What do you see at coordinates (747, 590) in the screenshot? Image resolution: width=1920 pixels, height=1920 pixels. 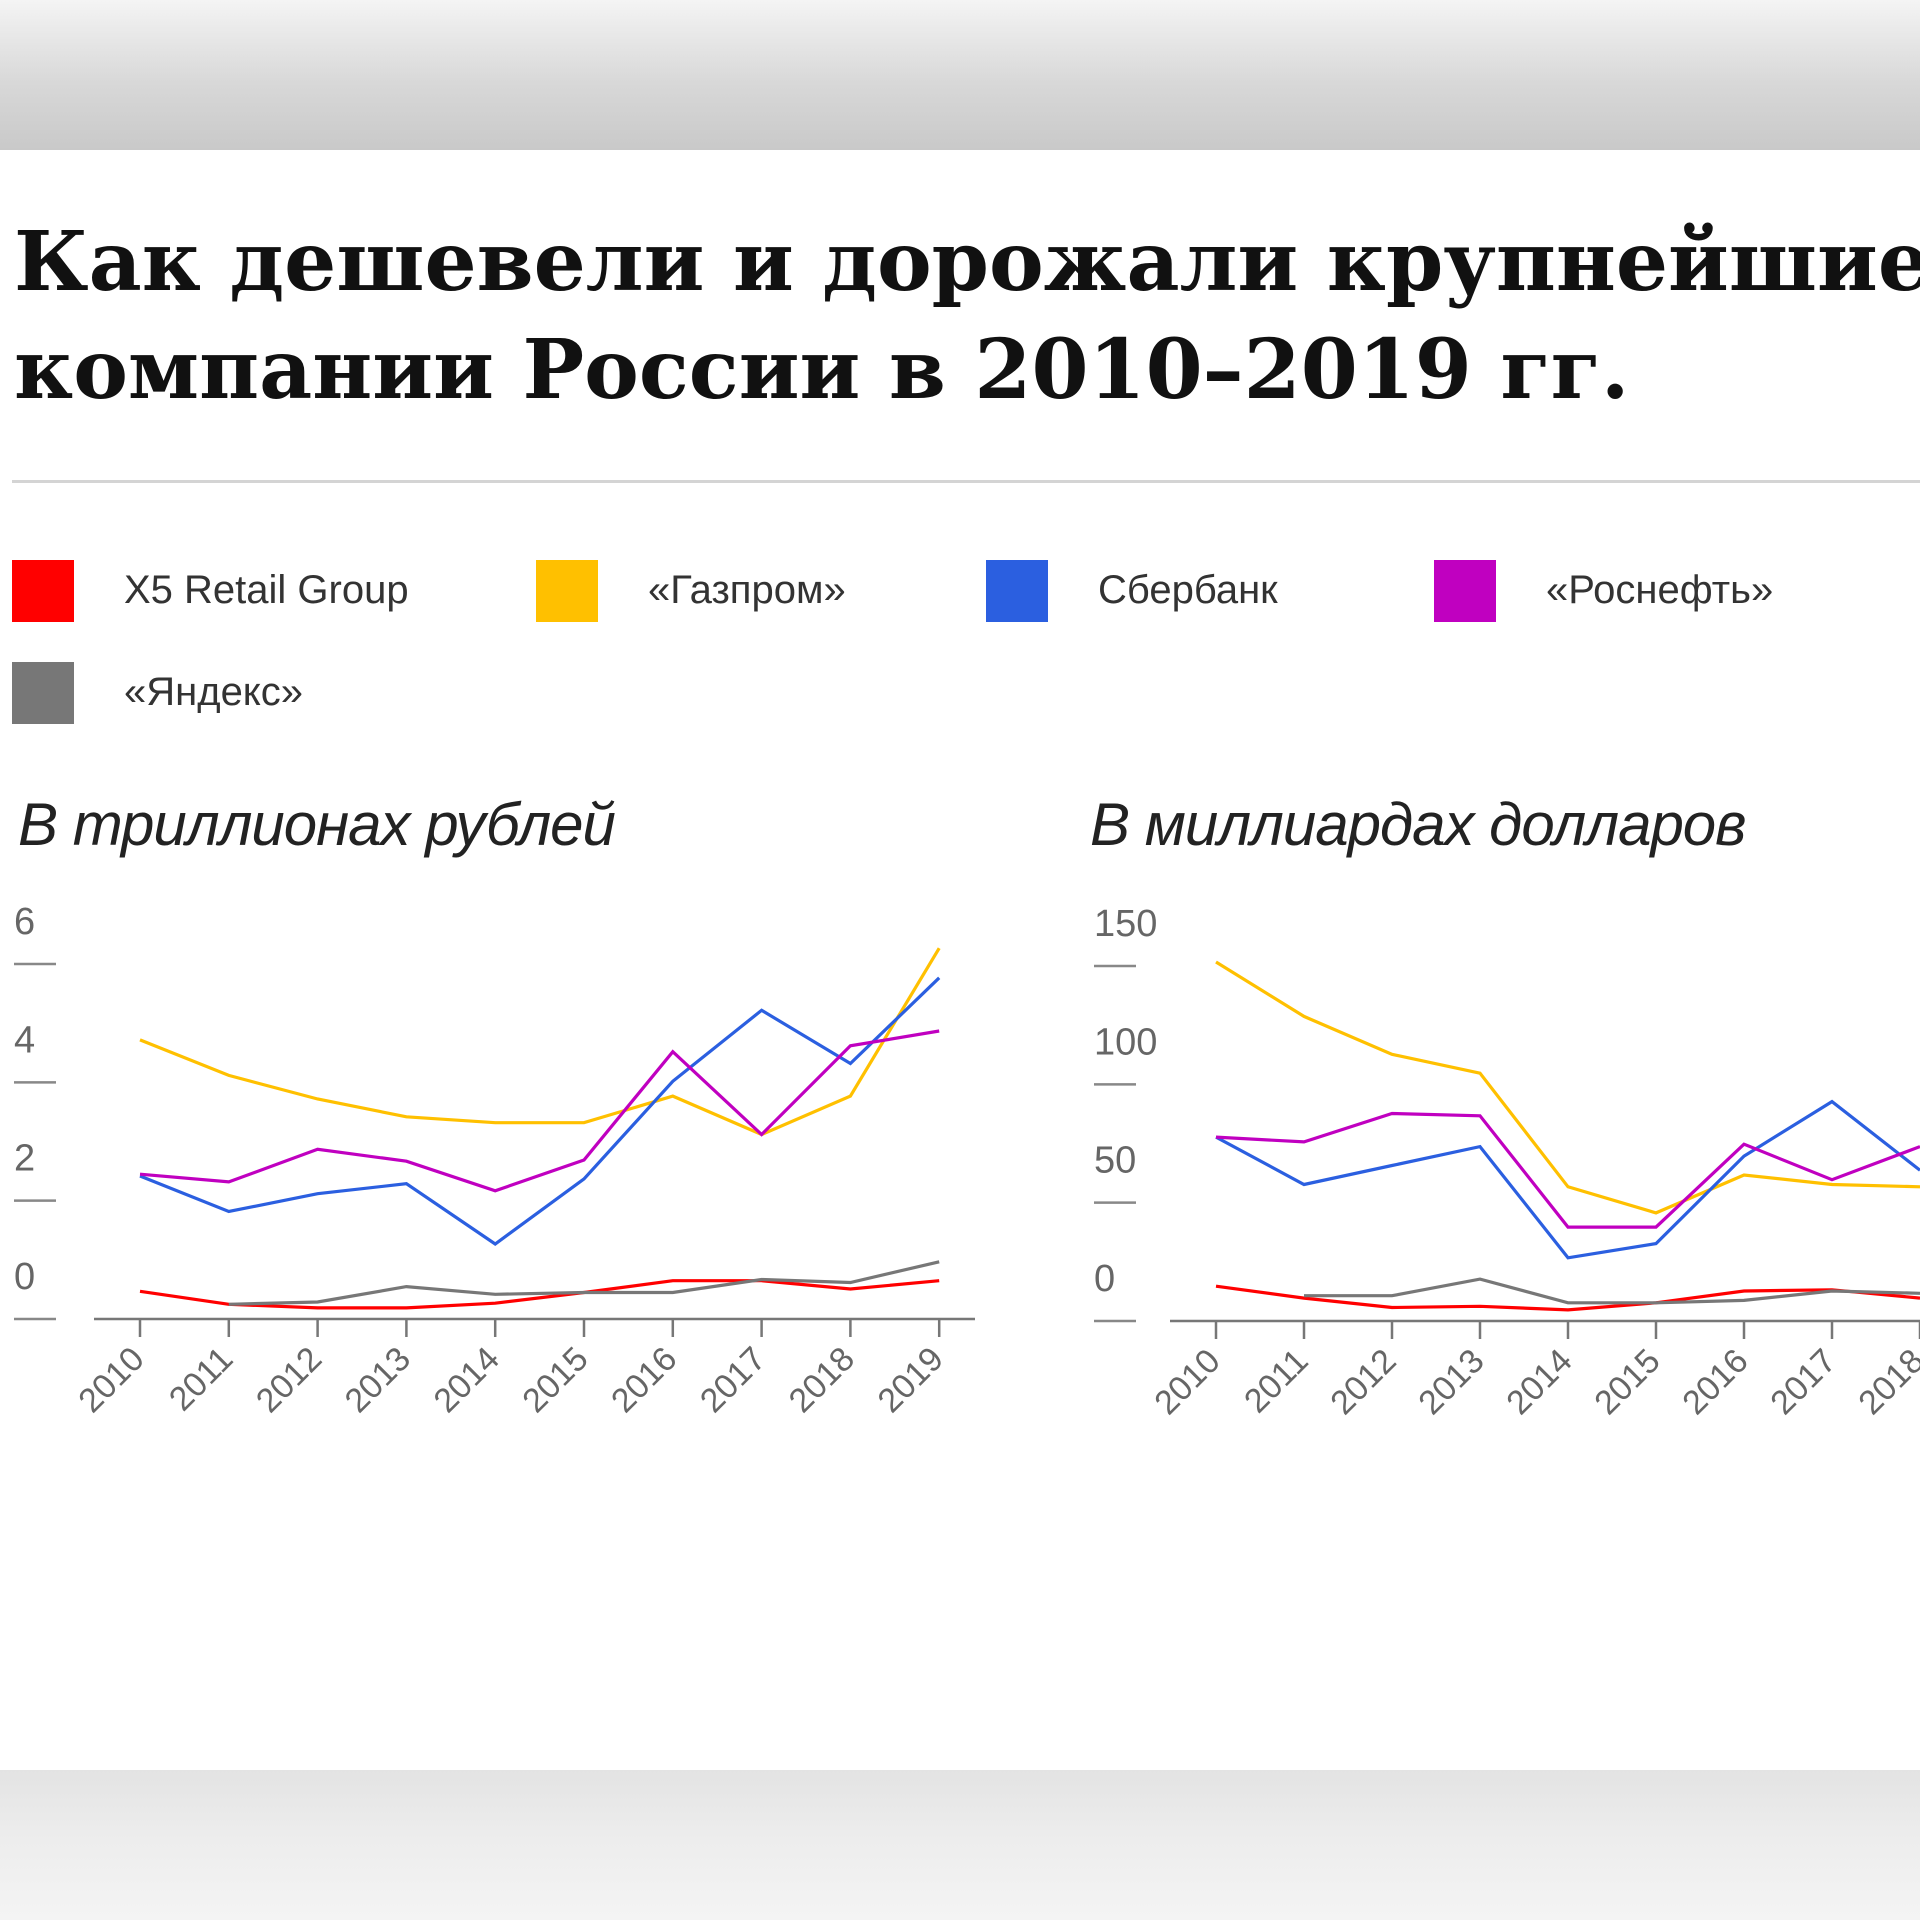 I see `legend-label-gazprom: «Газпром»` at bounding box center [747, 590].